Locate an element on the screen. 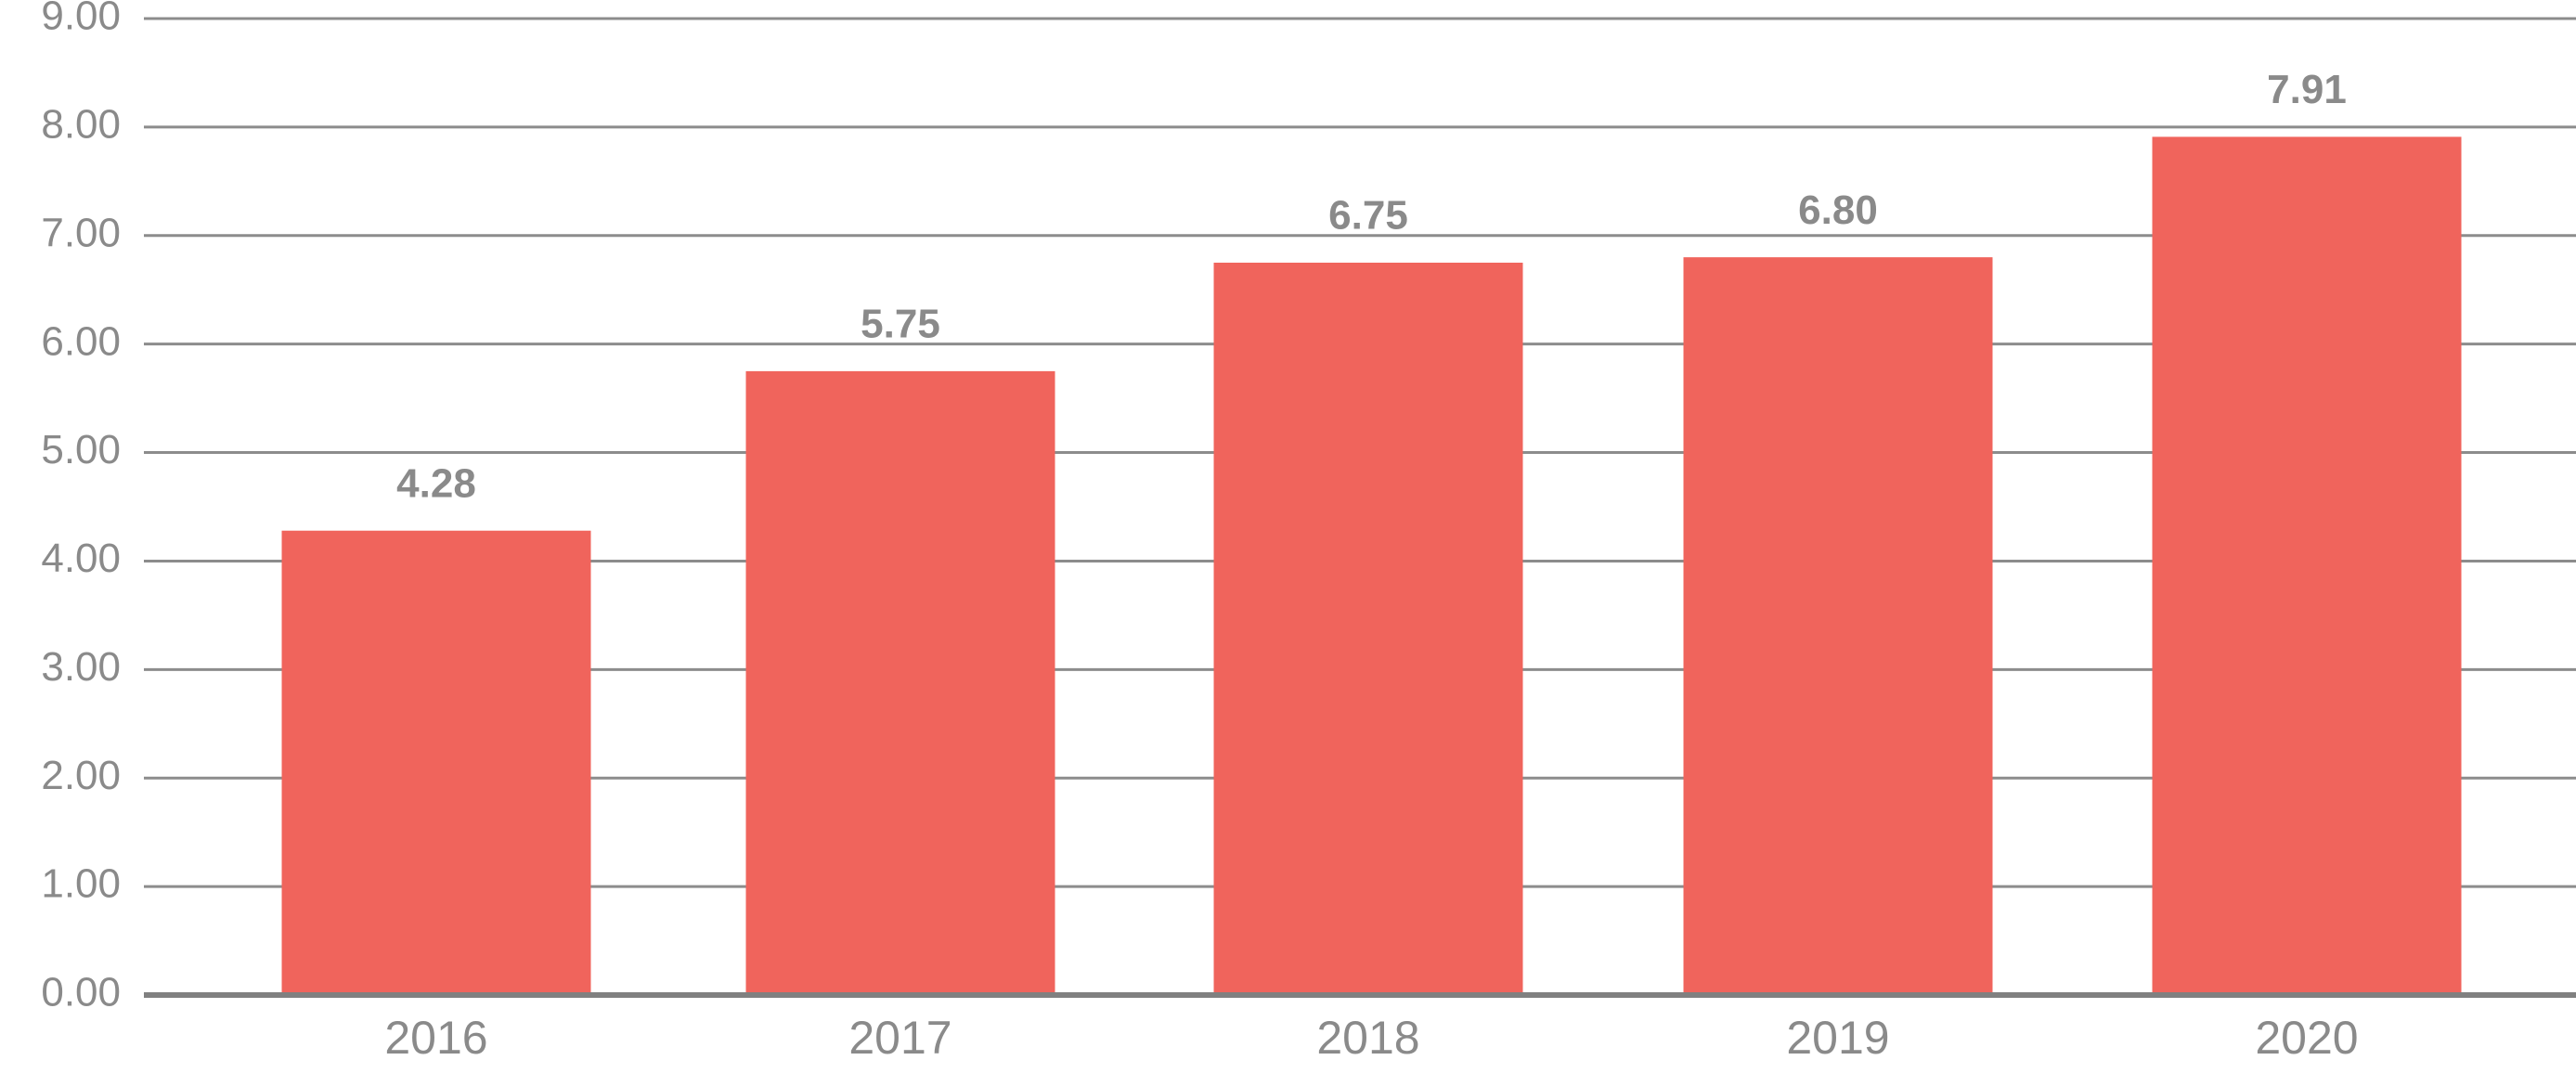 The height and width of the screenshot is (1073, 2576). y-tick-label: 2.00 is located at coordinates (81, 775).